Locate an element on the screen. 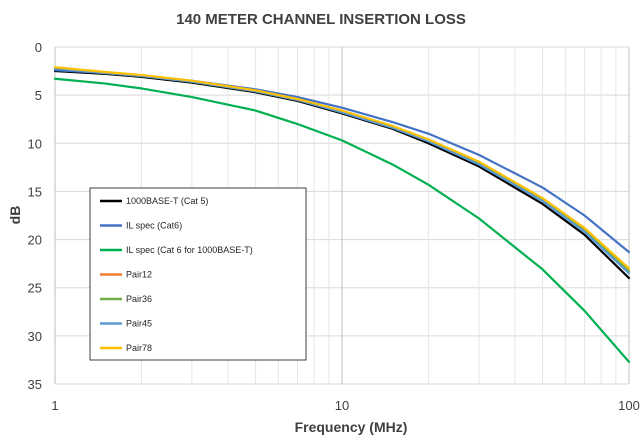 This screenshot has width=642, height=447. x-tick-label: 1 is located at coordinates (54, 405).